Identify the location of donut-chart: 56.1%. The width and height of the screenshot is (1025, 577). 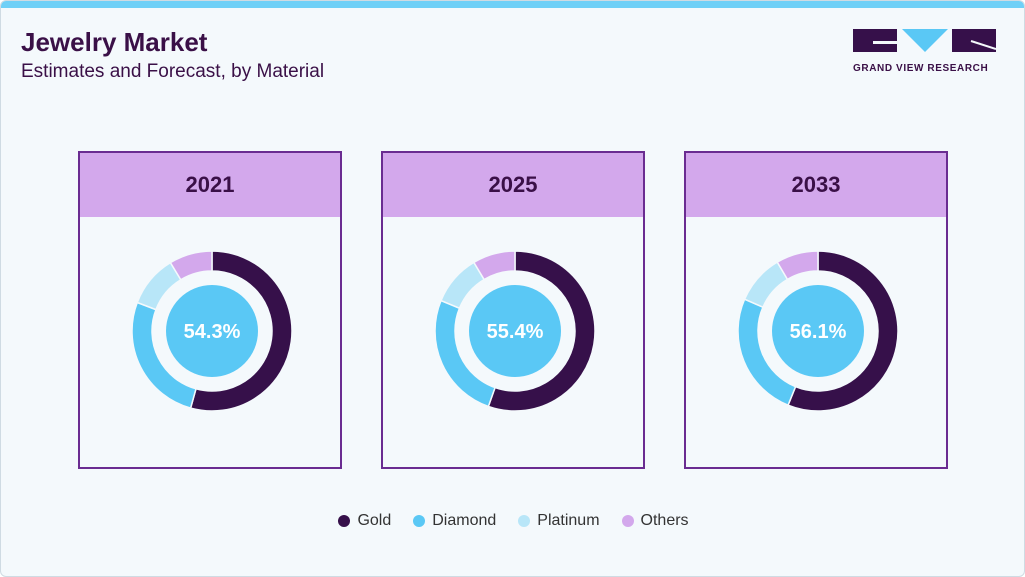
(818, 331).